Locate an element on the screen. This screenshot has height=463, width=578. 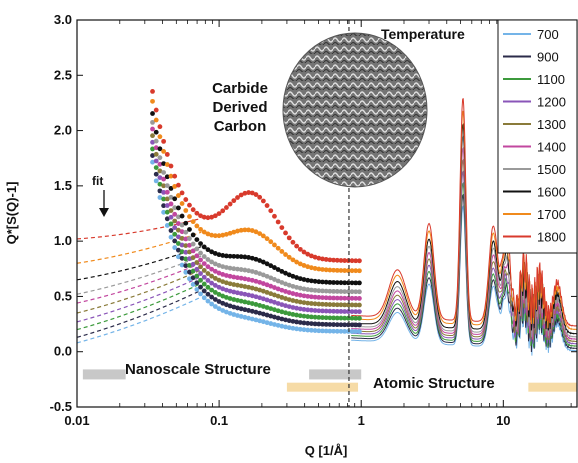
legend-label-1500: 1500 is located at coordinates (551, 169).